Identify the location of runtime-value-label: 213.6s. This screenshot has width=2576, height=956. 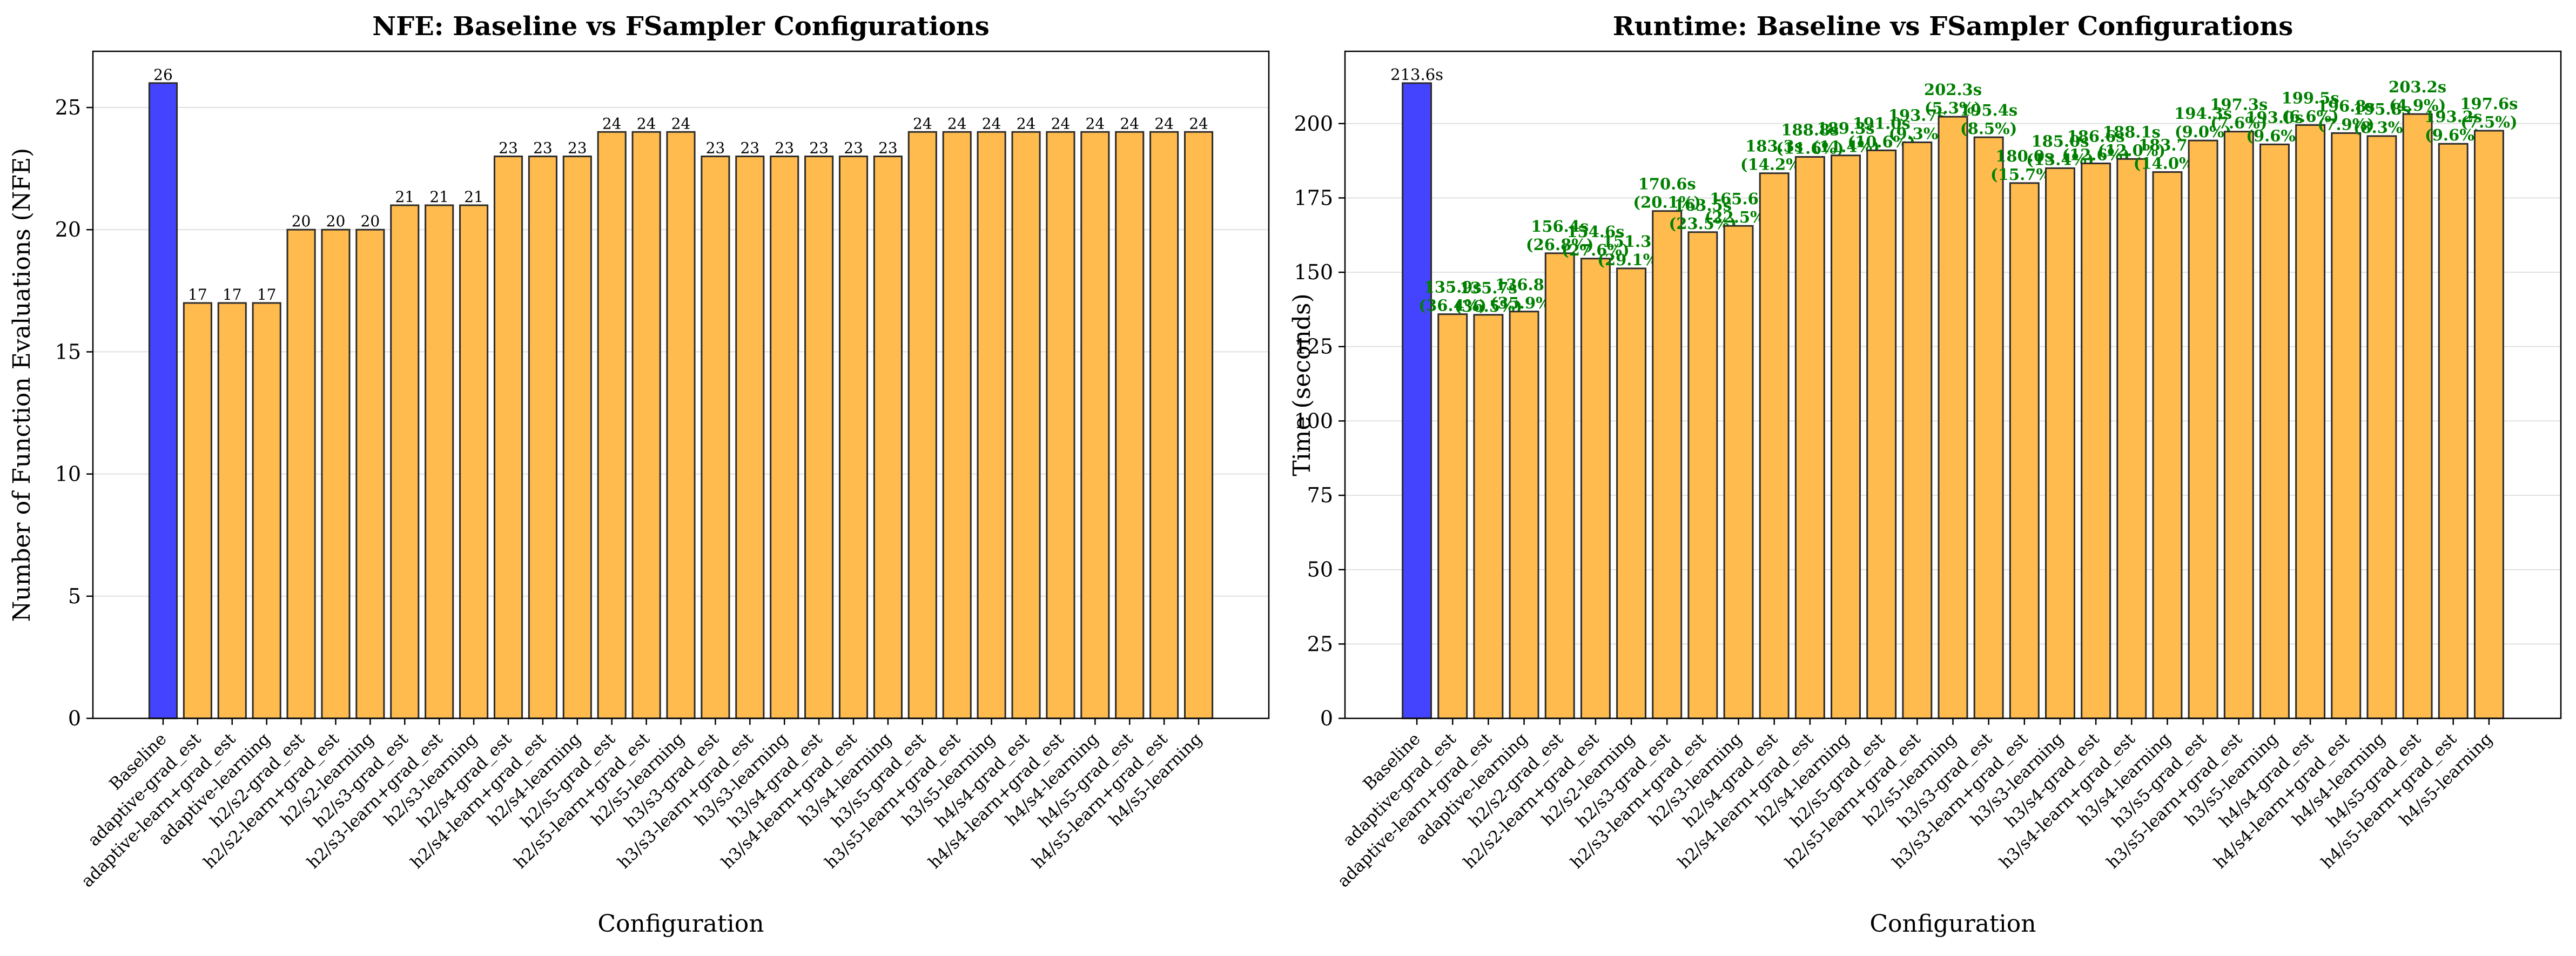
(1416, 74).